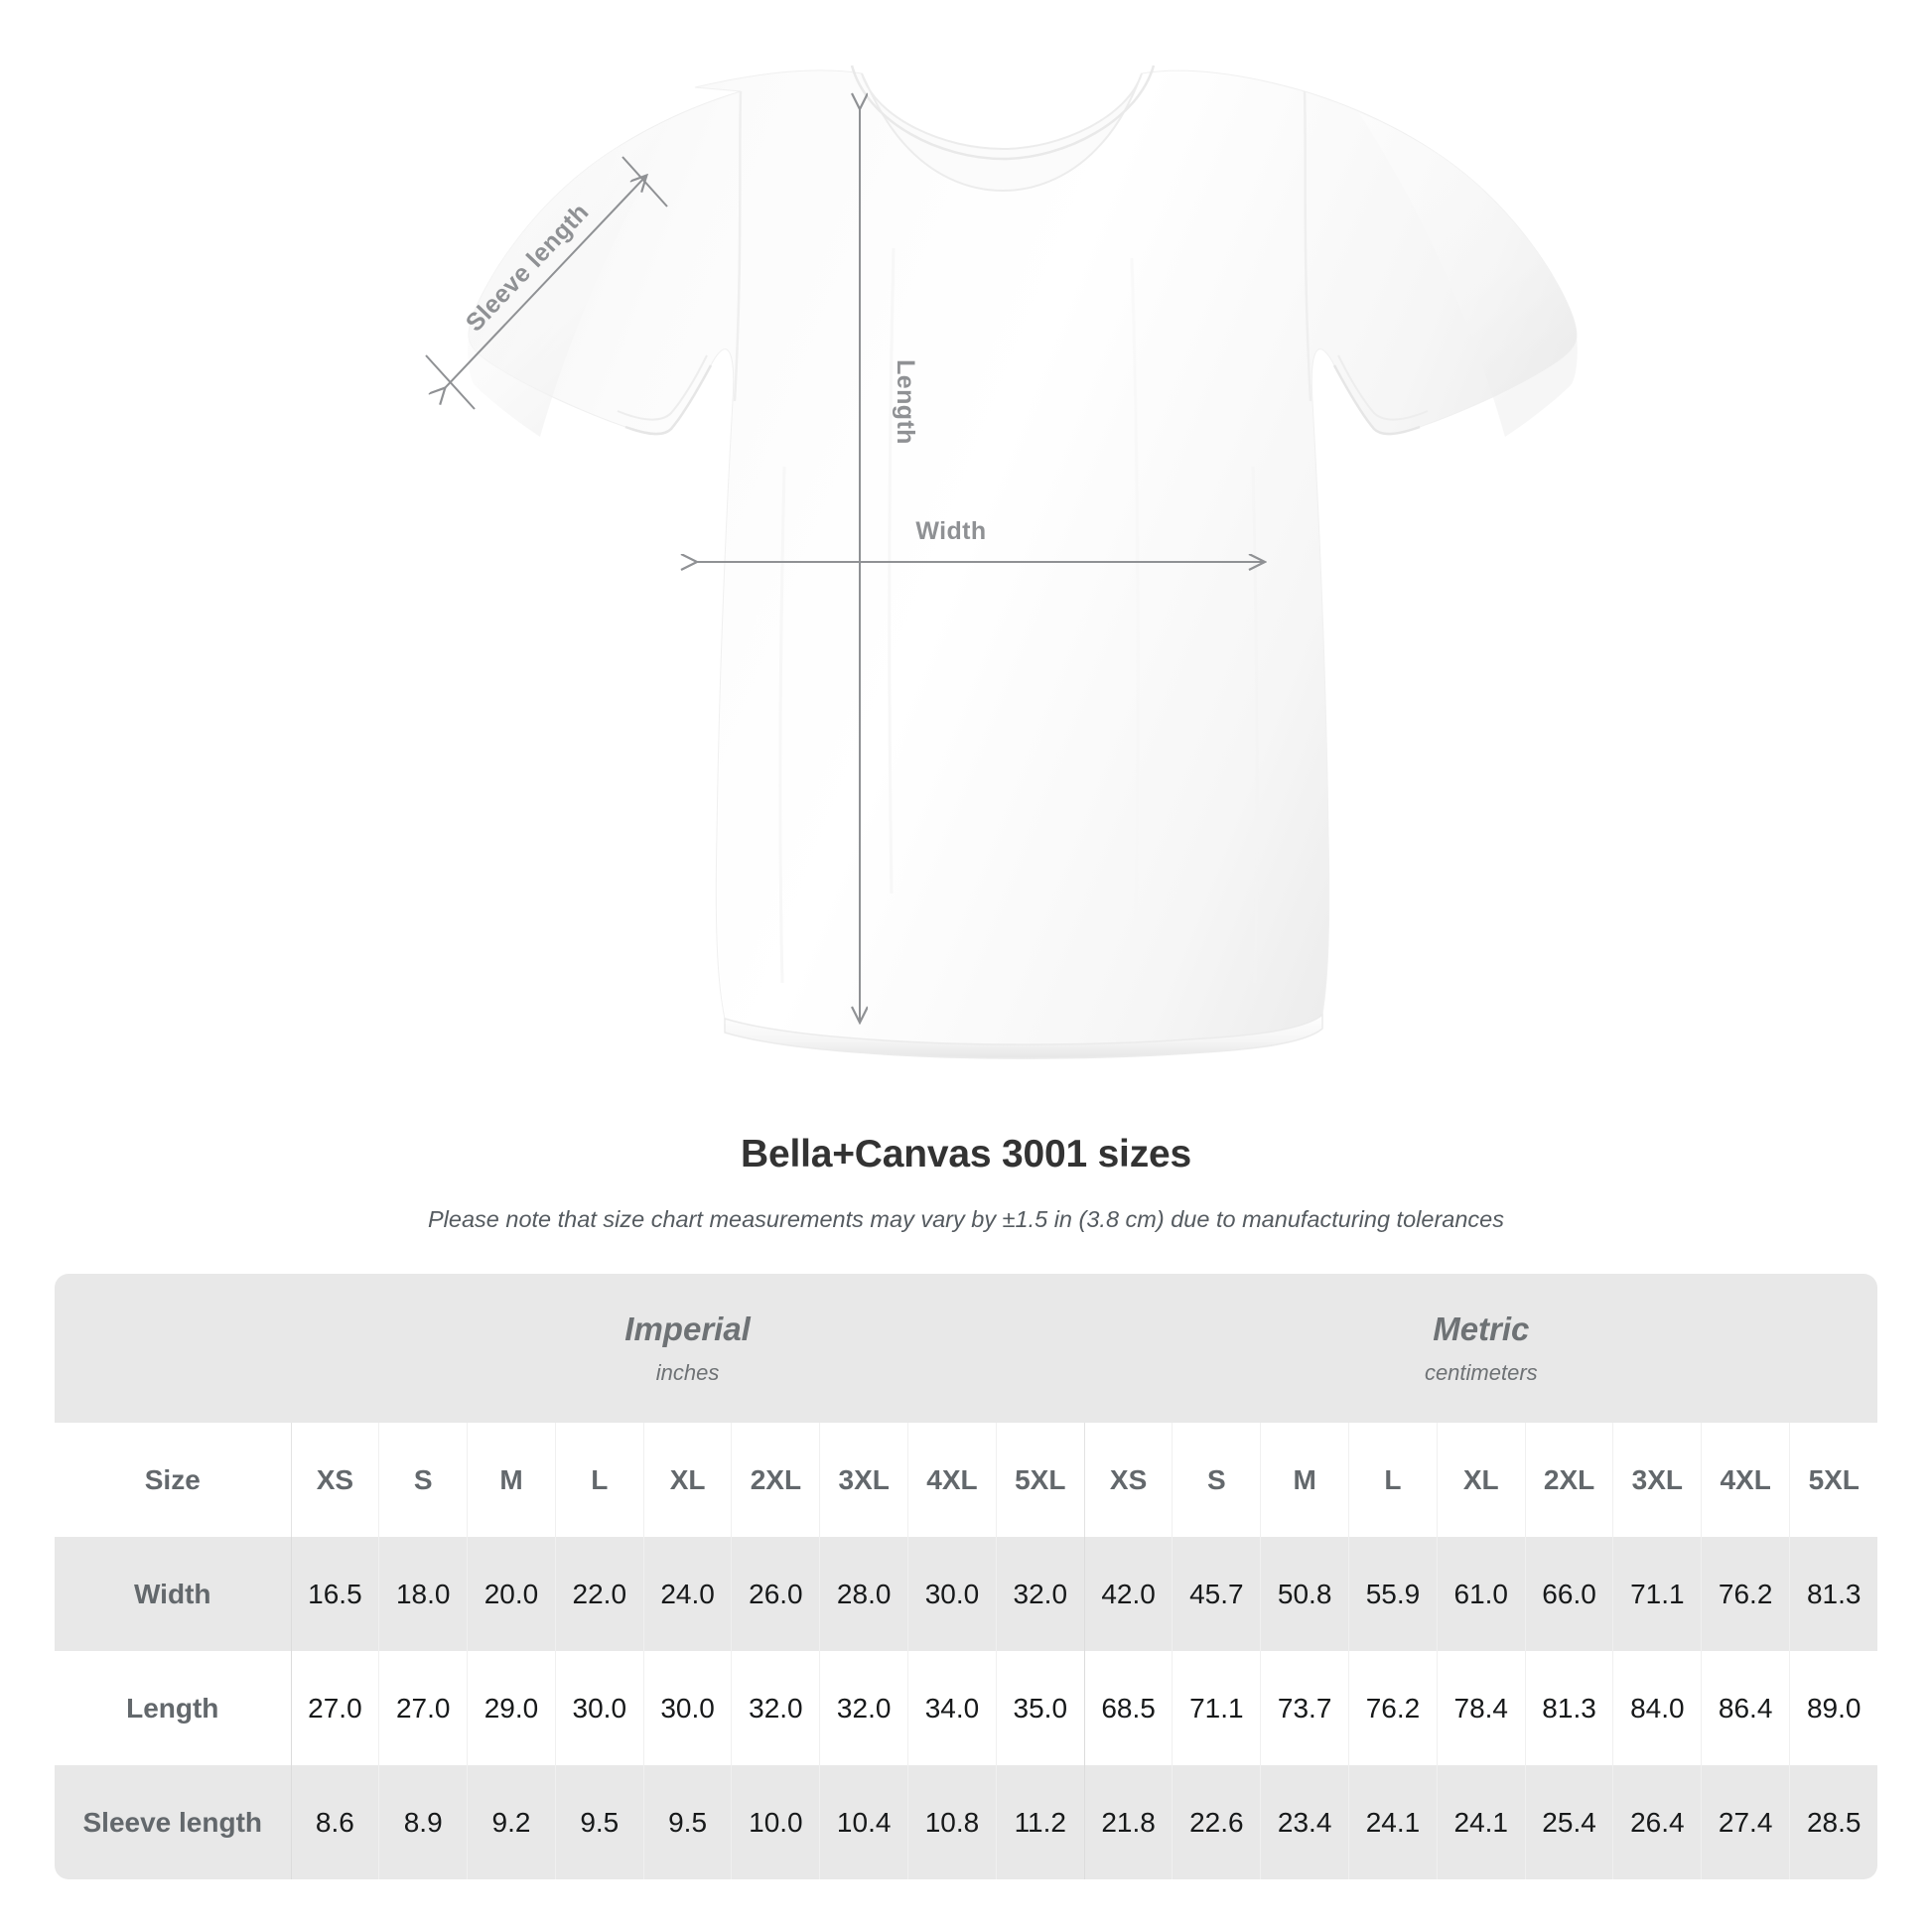 The height and width of the screenshot is (1932, 1932). What do you see at coordinates (1305, 1822) in the screenshot?
I see `cell-metric: 23.4` at bounding box center [1305, 1822].